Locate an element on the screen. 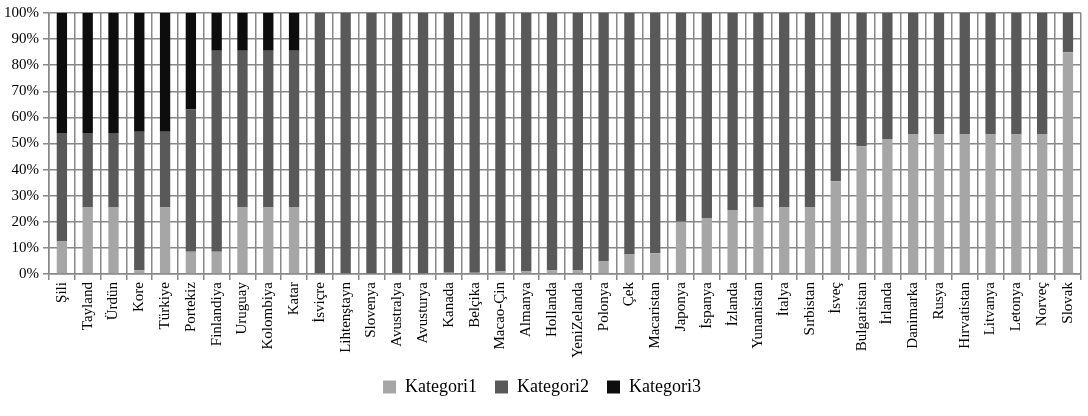 This screenshot has height=416, width=1088. x-tick-label: Ürdün is located at coordinates (112, 301).